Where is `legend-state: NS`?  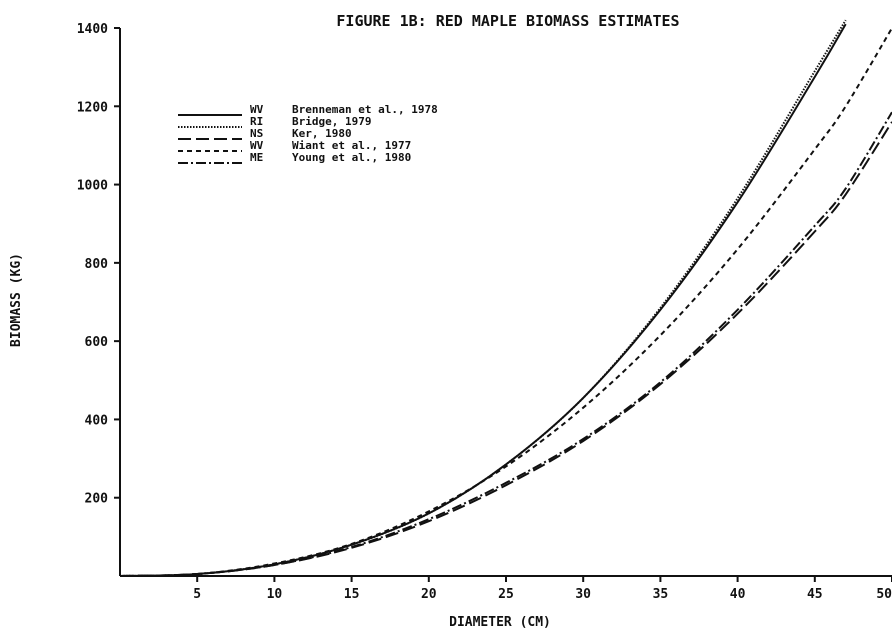
legend-state: NS is located at coordinates (256, 133).